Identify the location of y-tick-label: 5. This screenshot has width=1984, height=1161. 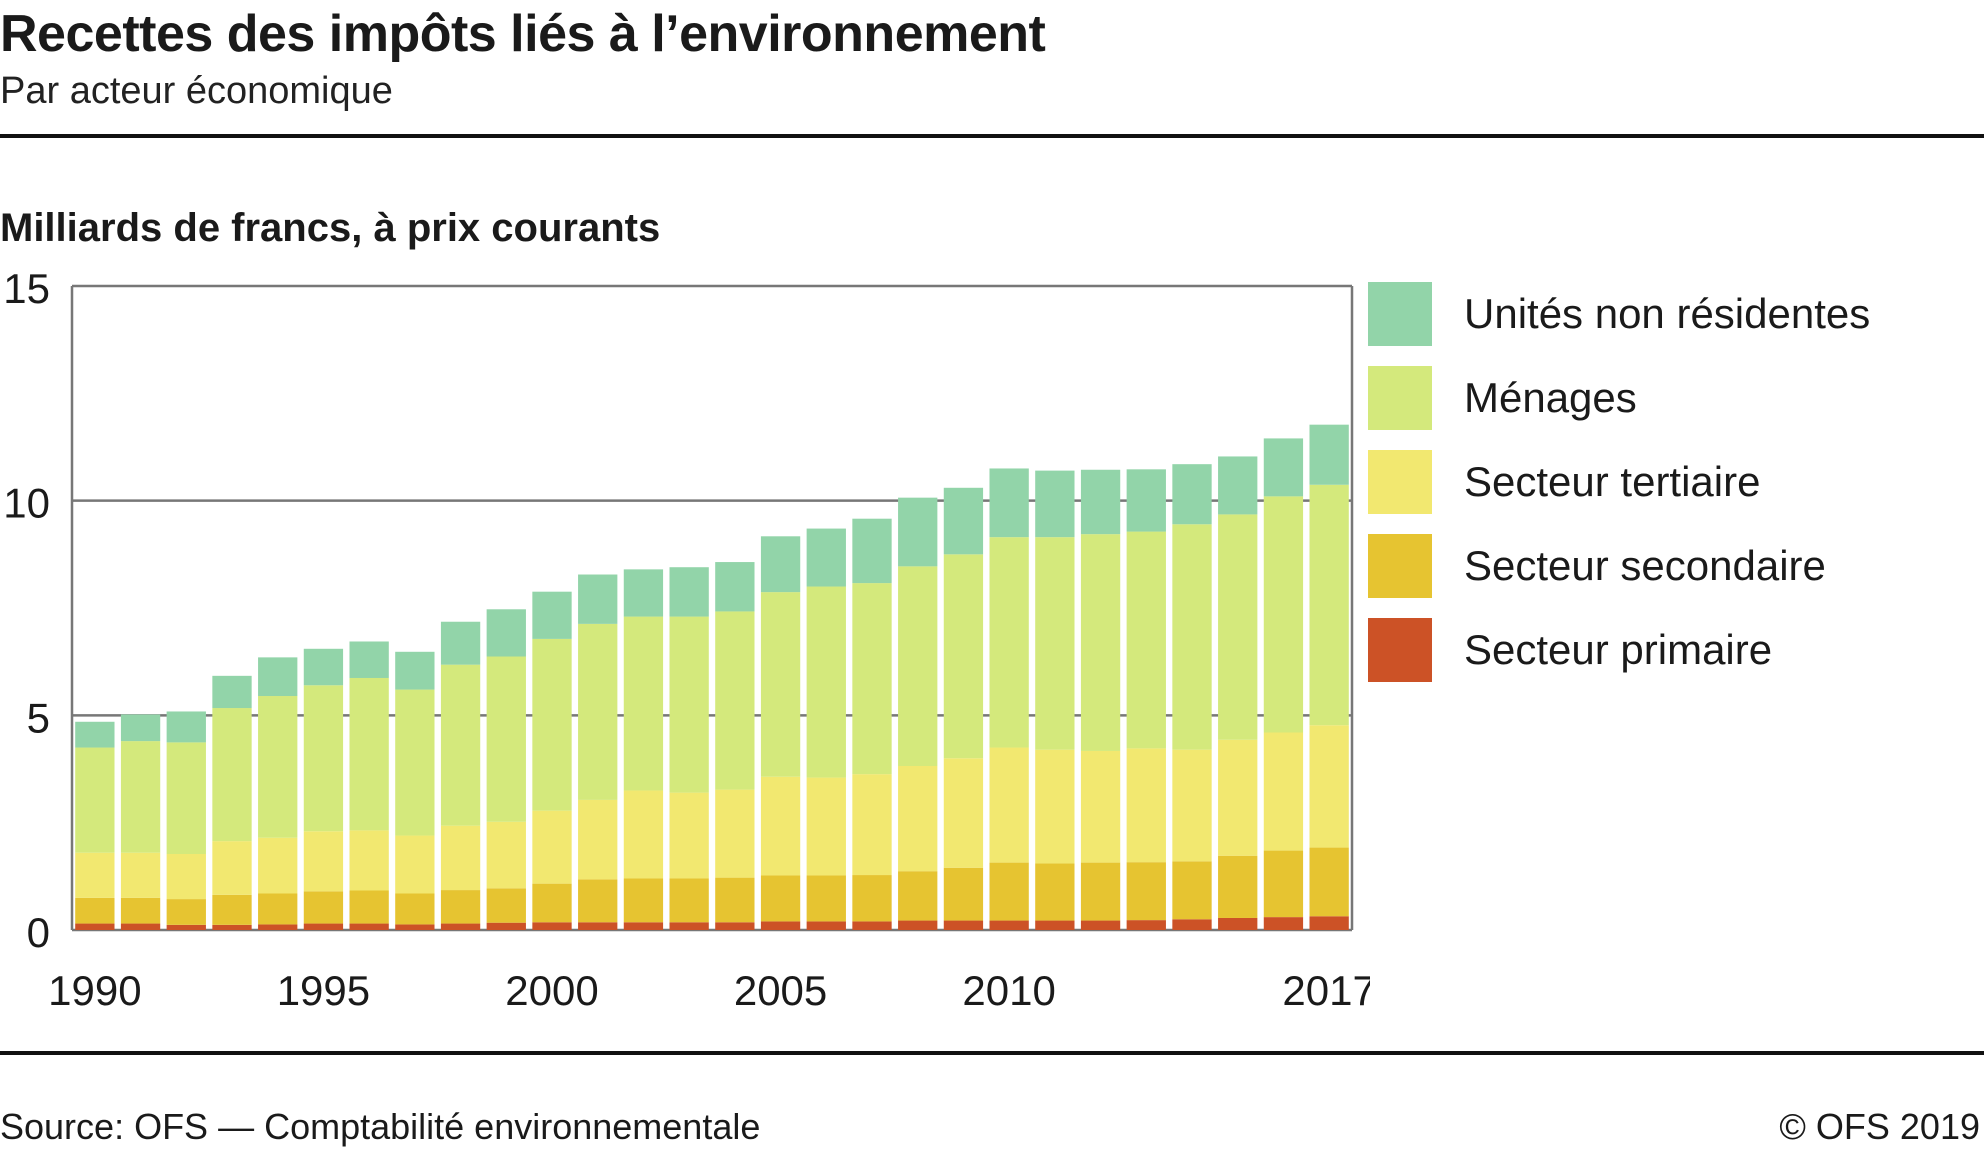
(38, 717).